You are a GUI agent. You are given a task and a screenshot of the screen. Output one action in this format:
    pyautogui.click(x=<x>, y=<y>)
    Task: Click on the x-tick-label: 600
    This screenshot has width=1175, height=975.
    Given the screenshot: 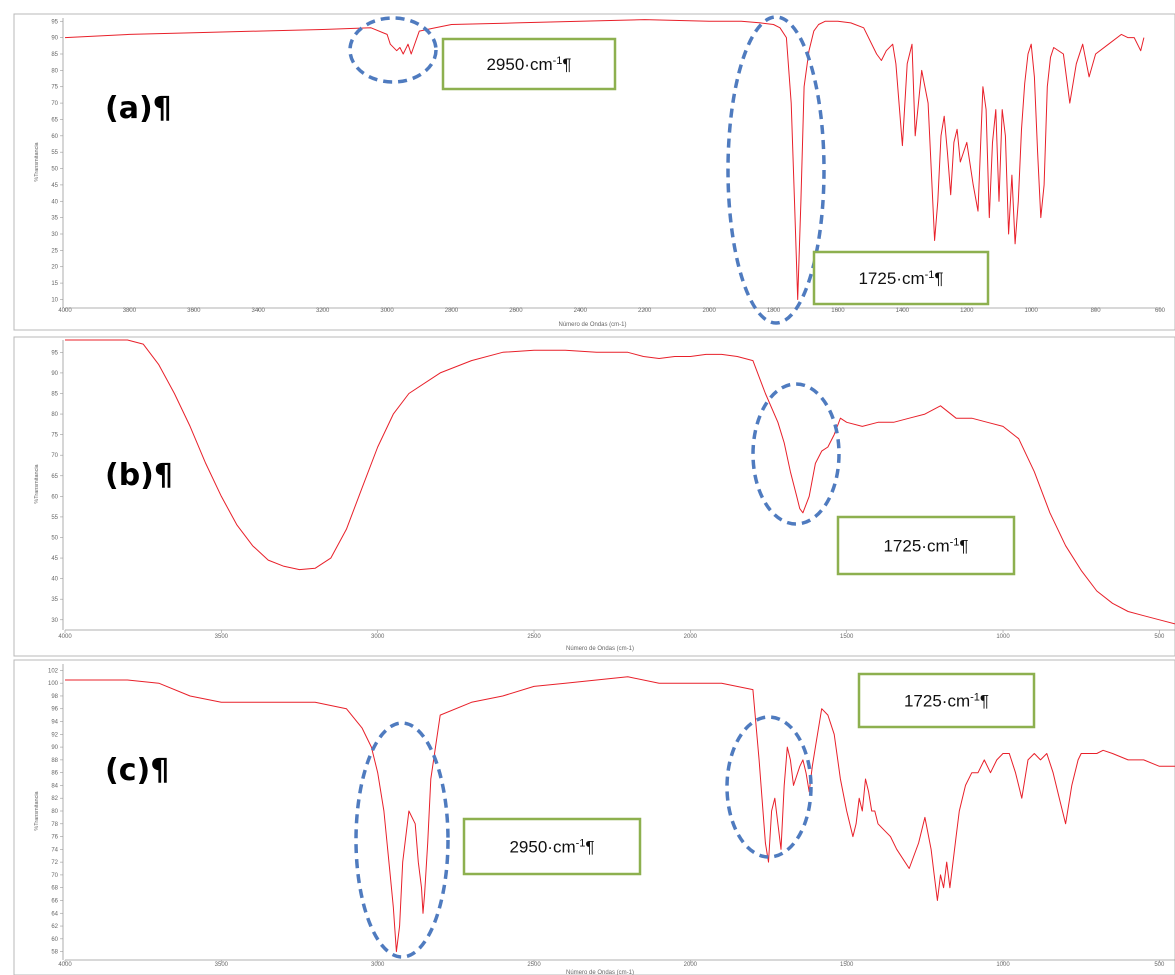 What is the action you would take?
    pyautogui.click(x=1160, y=311)
    